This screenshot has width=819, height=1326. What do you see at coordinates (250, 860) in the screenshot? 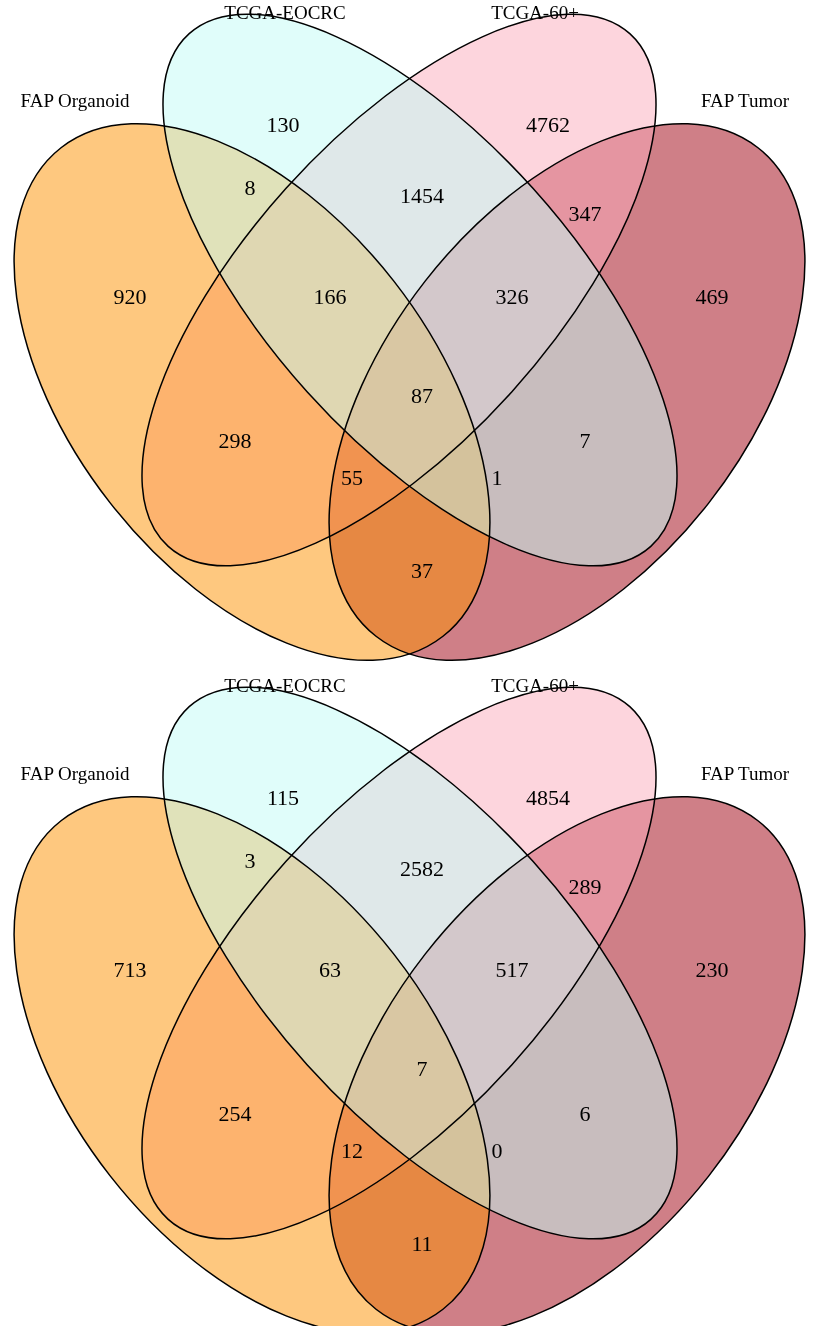
I see `data-label: 3` at bounding box center [250, 860].